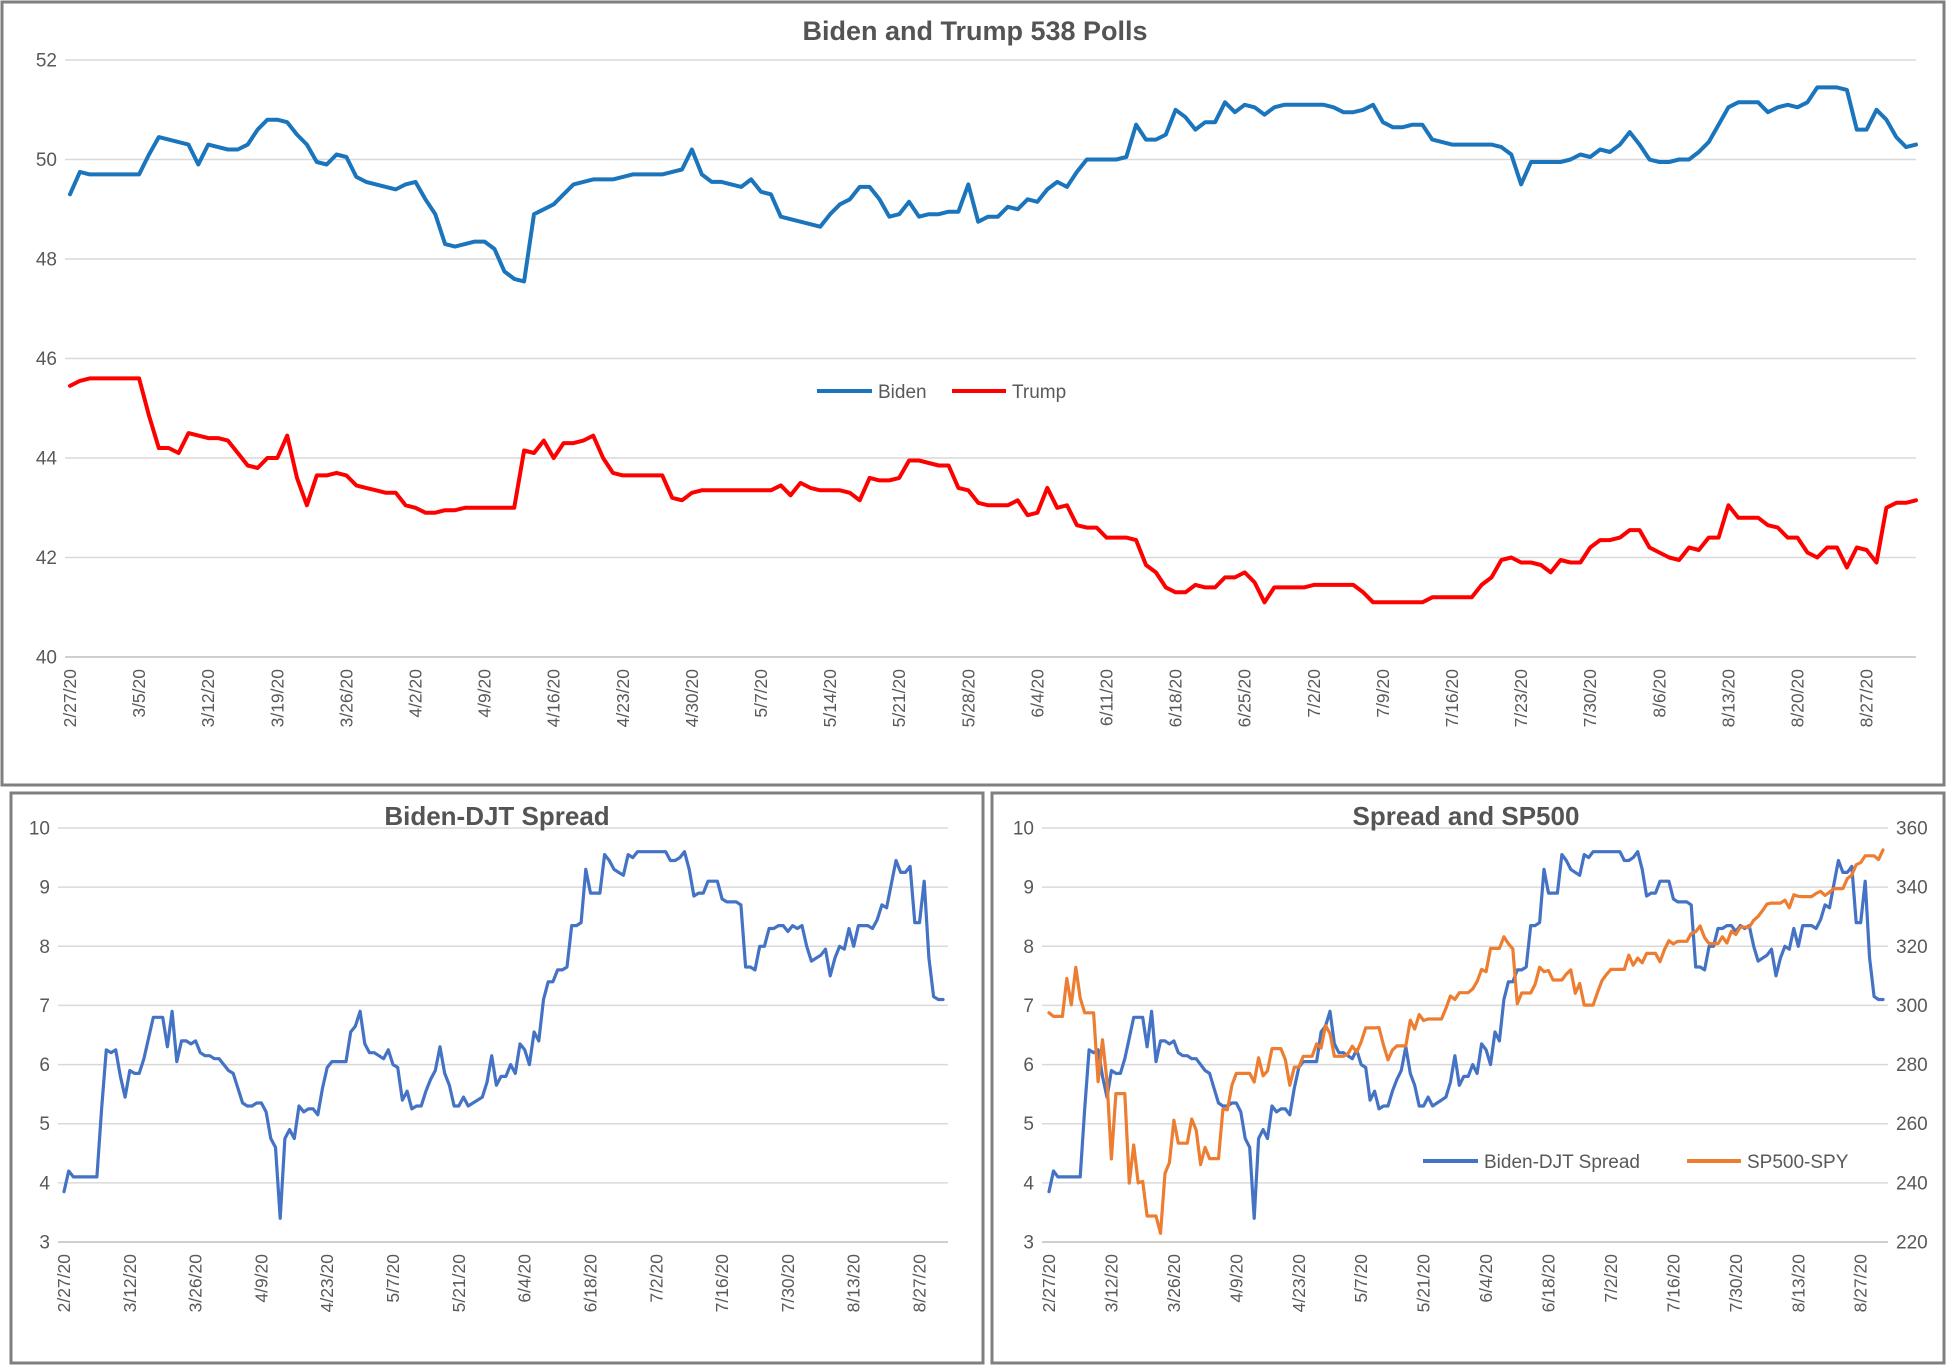 This screenshot has height=1367, width=1946. I want to click on y-tick-label: 42, so click(46, 558).